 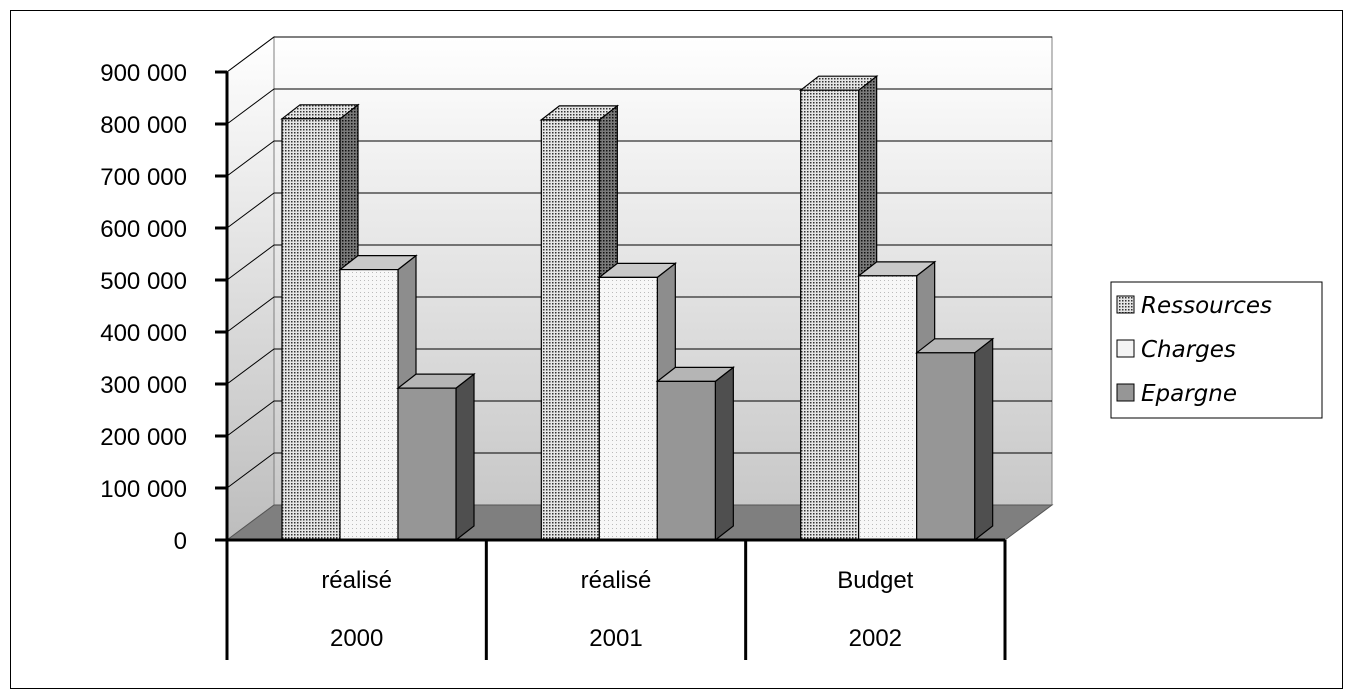 I want to click on legend: Ressources Charges Epargne, so click(x=1216, y=350).